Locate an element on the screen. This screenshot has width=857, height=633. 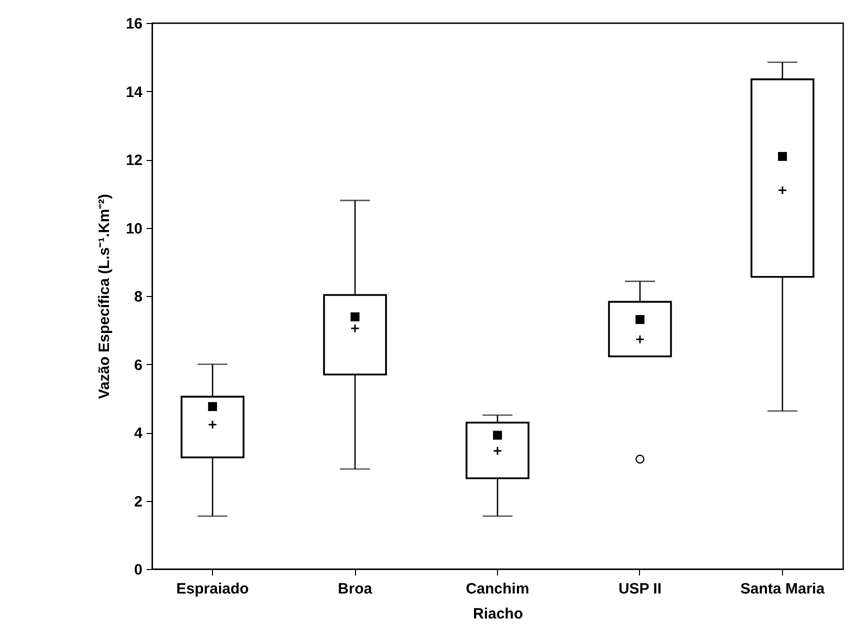
y-tick-label: 4 is located at coordinates (139, 433).